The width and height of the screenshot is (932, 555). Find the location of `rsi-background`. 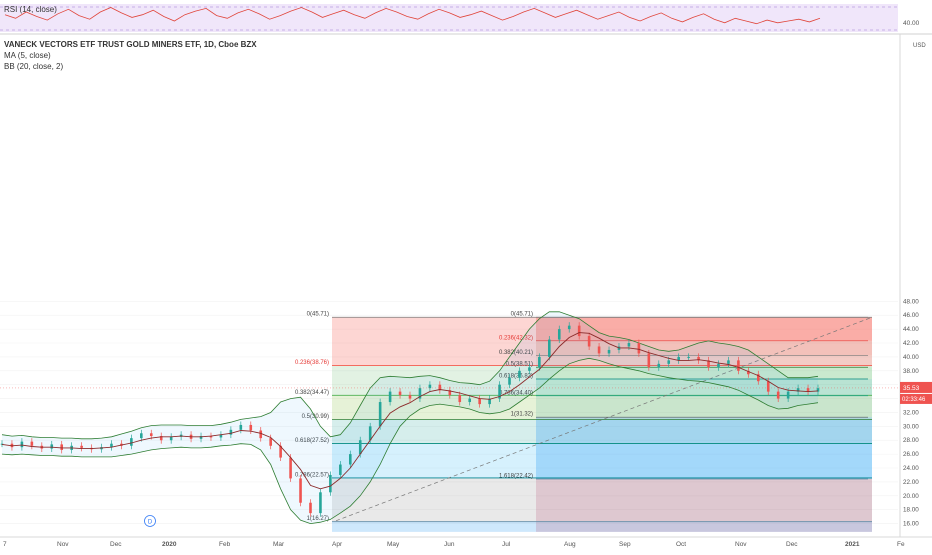

rsi-background is located at coordinates (449, 18).